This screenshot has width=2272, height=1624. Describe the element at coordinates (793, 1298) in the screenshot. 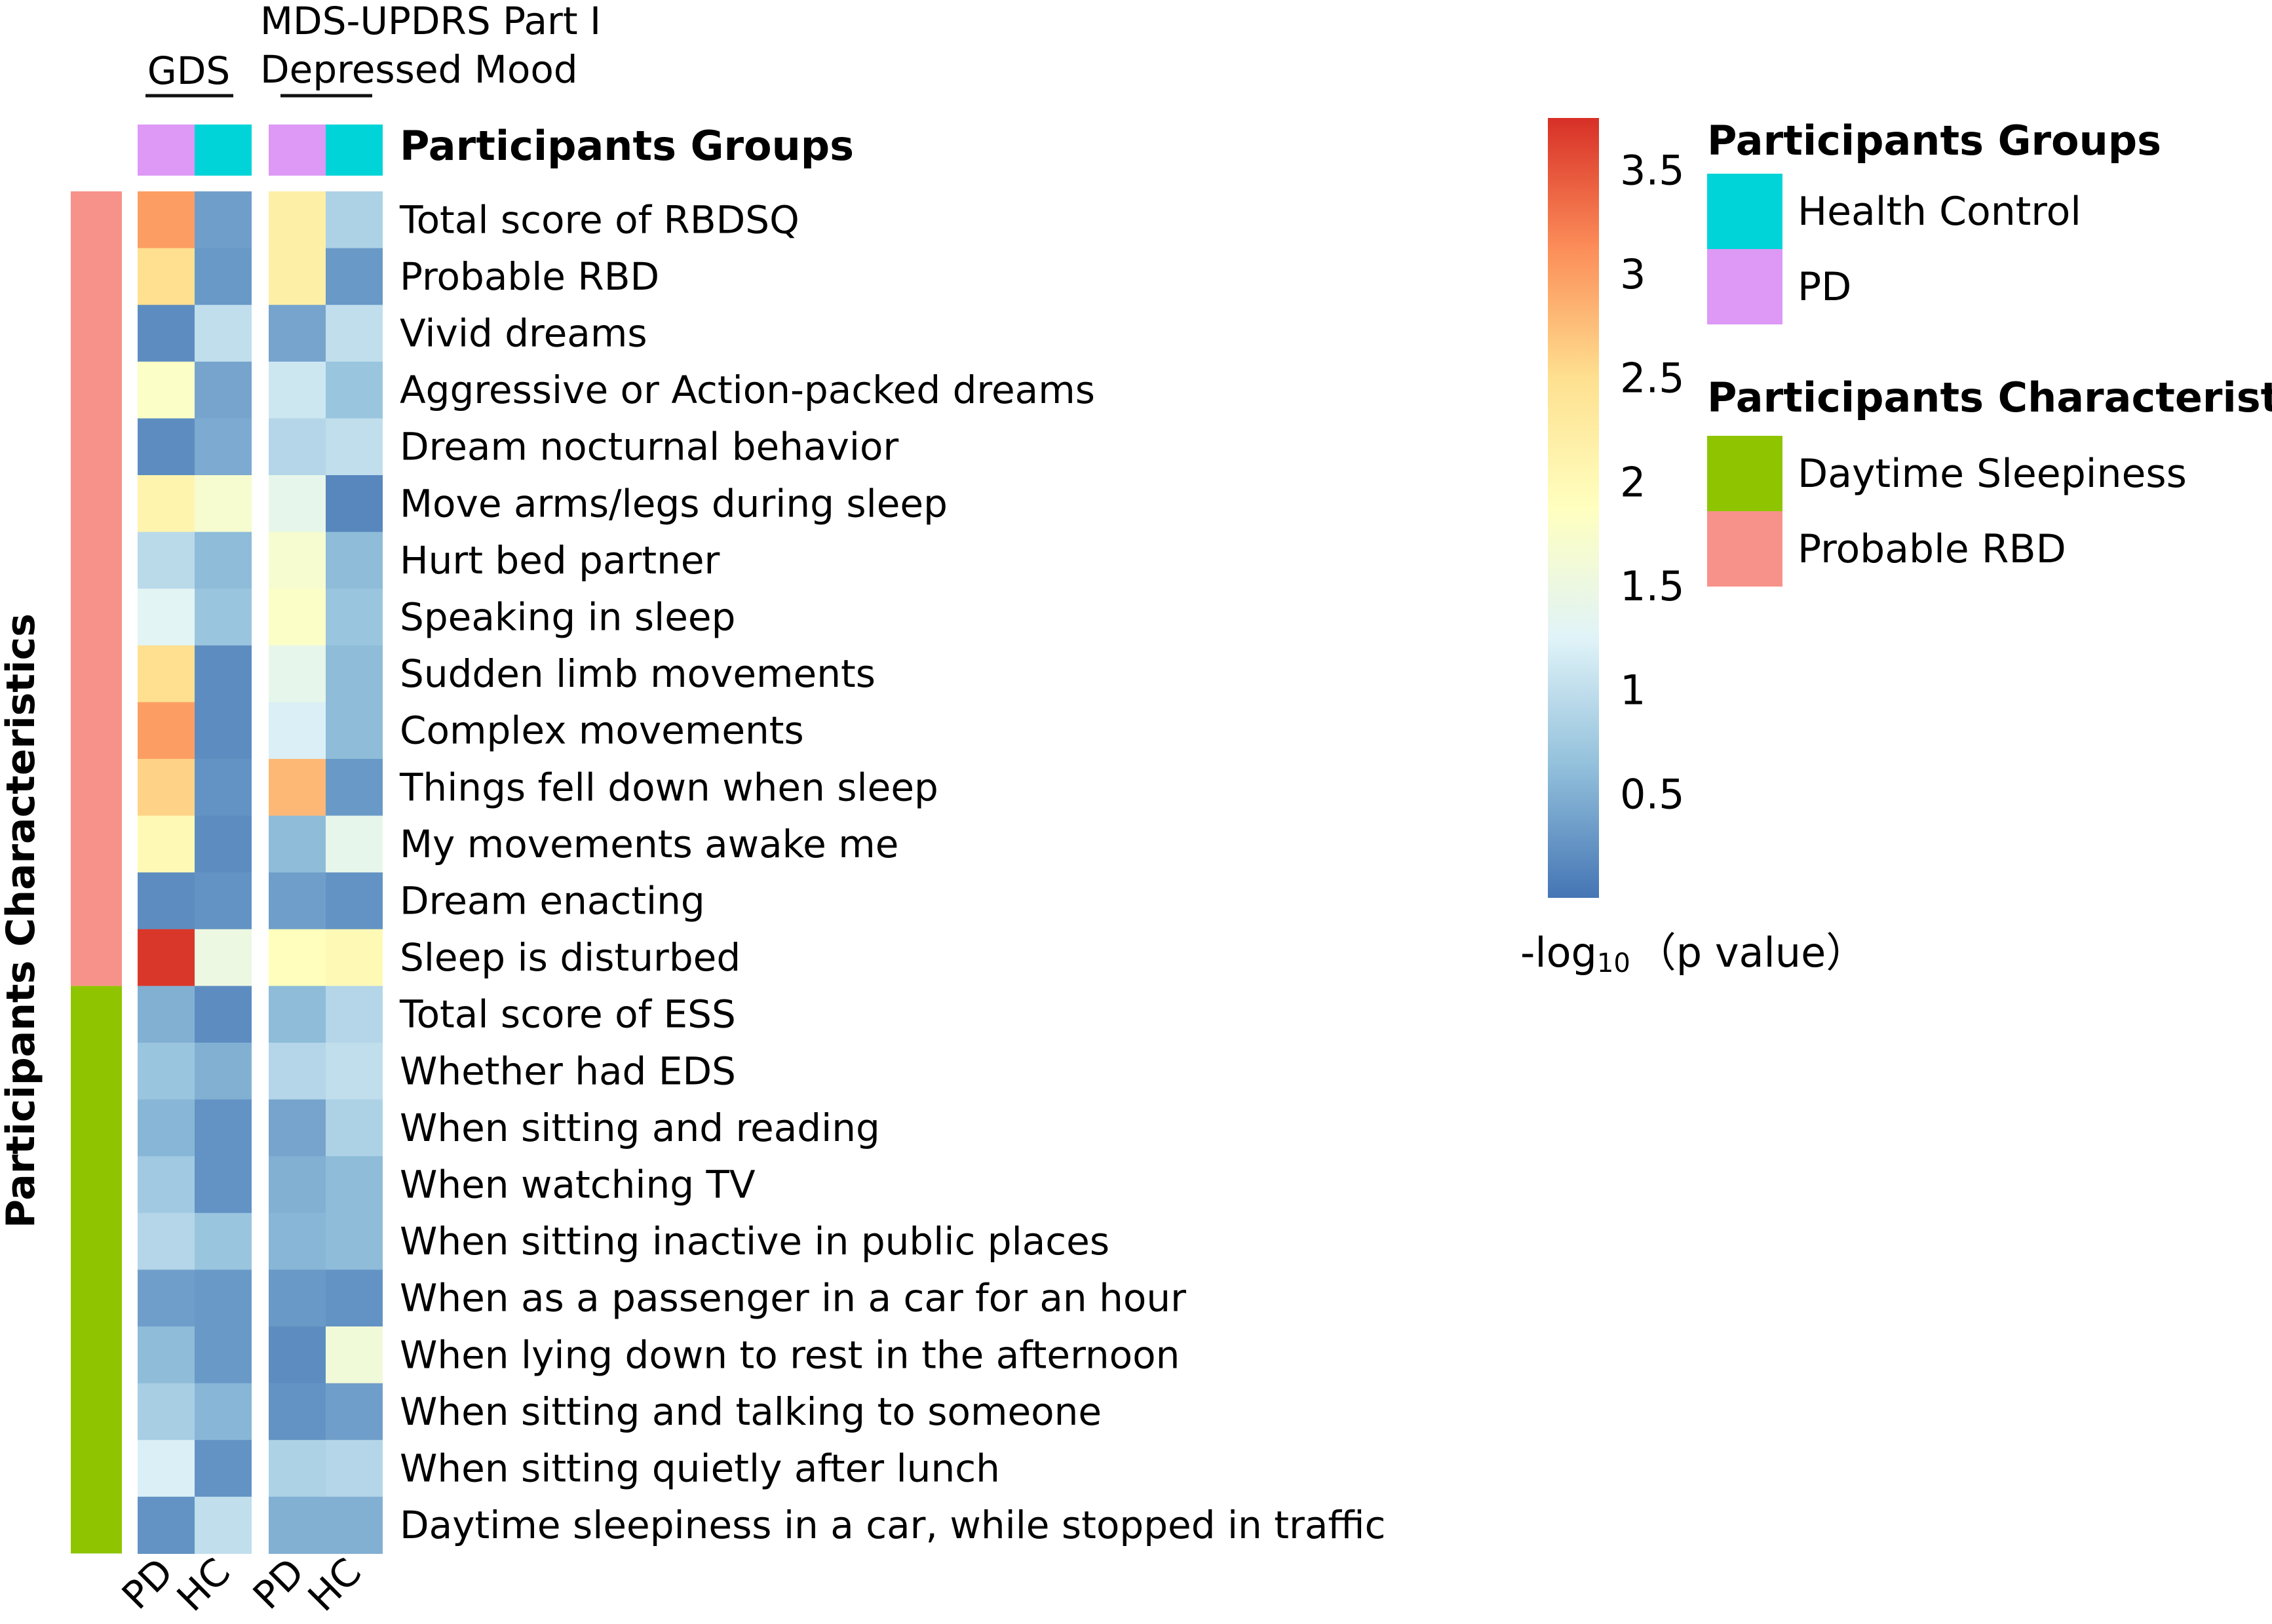

I see `row-label: When as a passenger in a car for an hour` at that location.